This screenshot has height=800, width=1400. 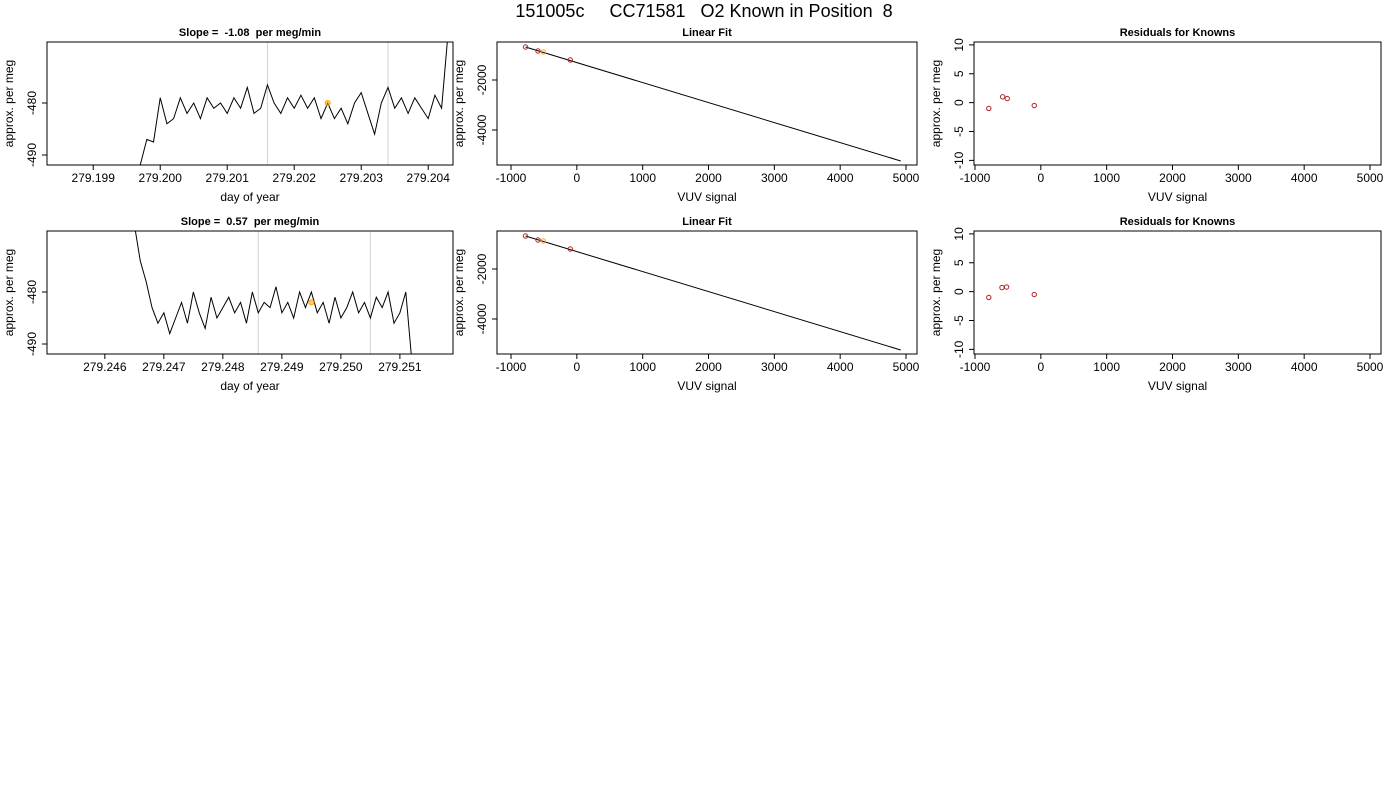 What do you see at coordinates (703, 11) in the screenshot?
I see `figure-title: 151005c CC71581 O2 Known in Position 8` at bounding box center [703, 11].